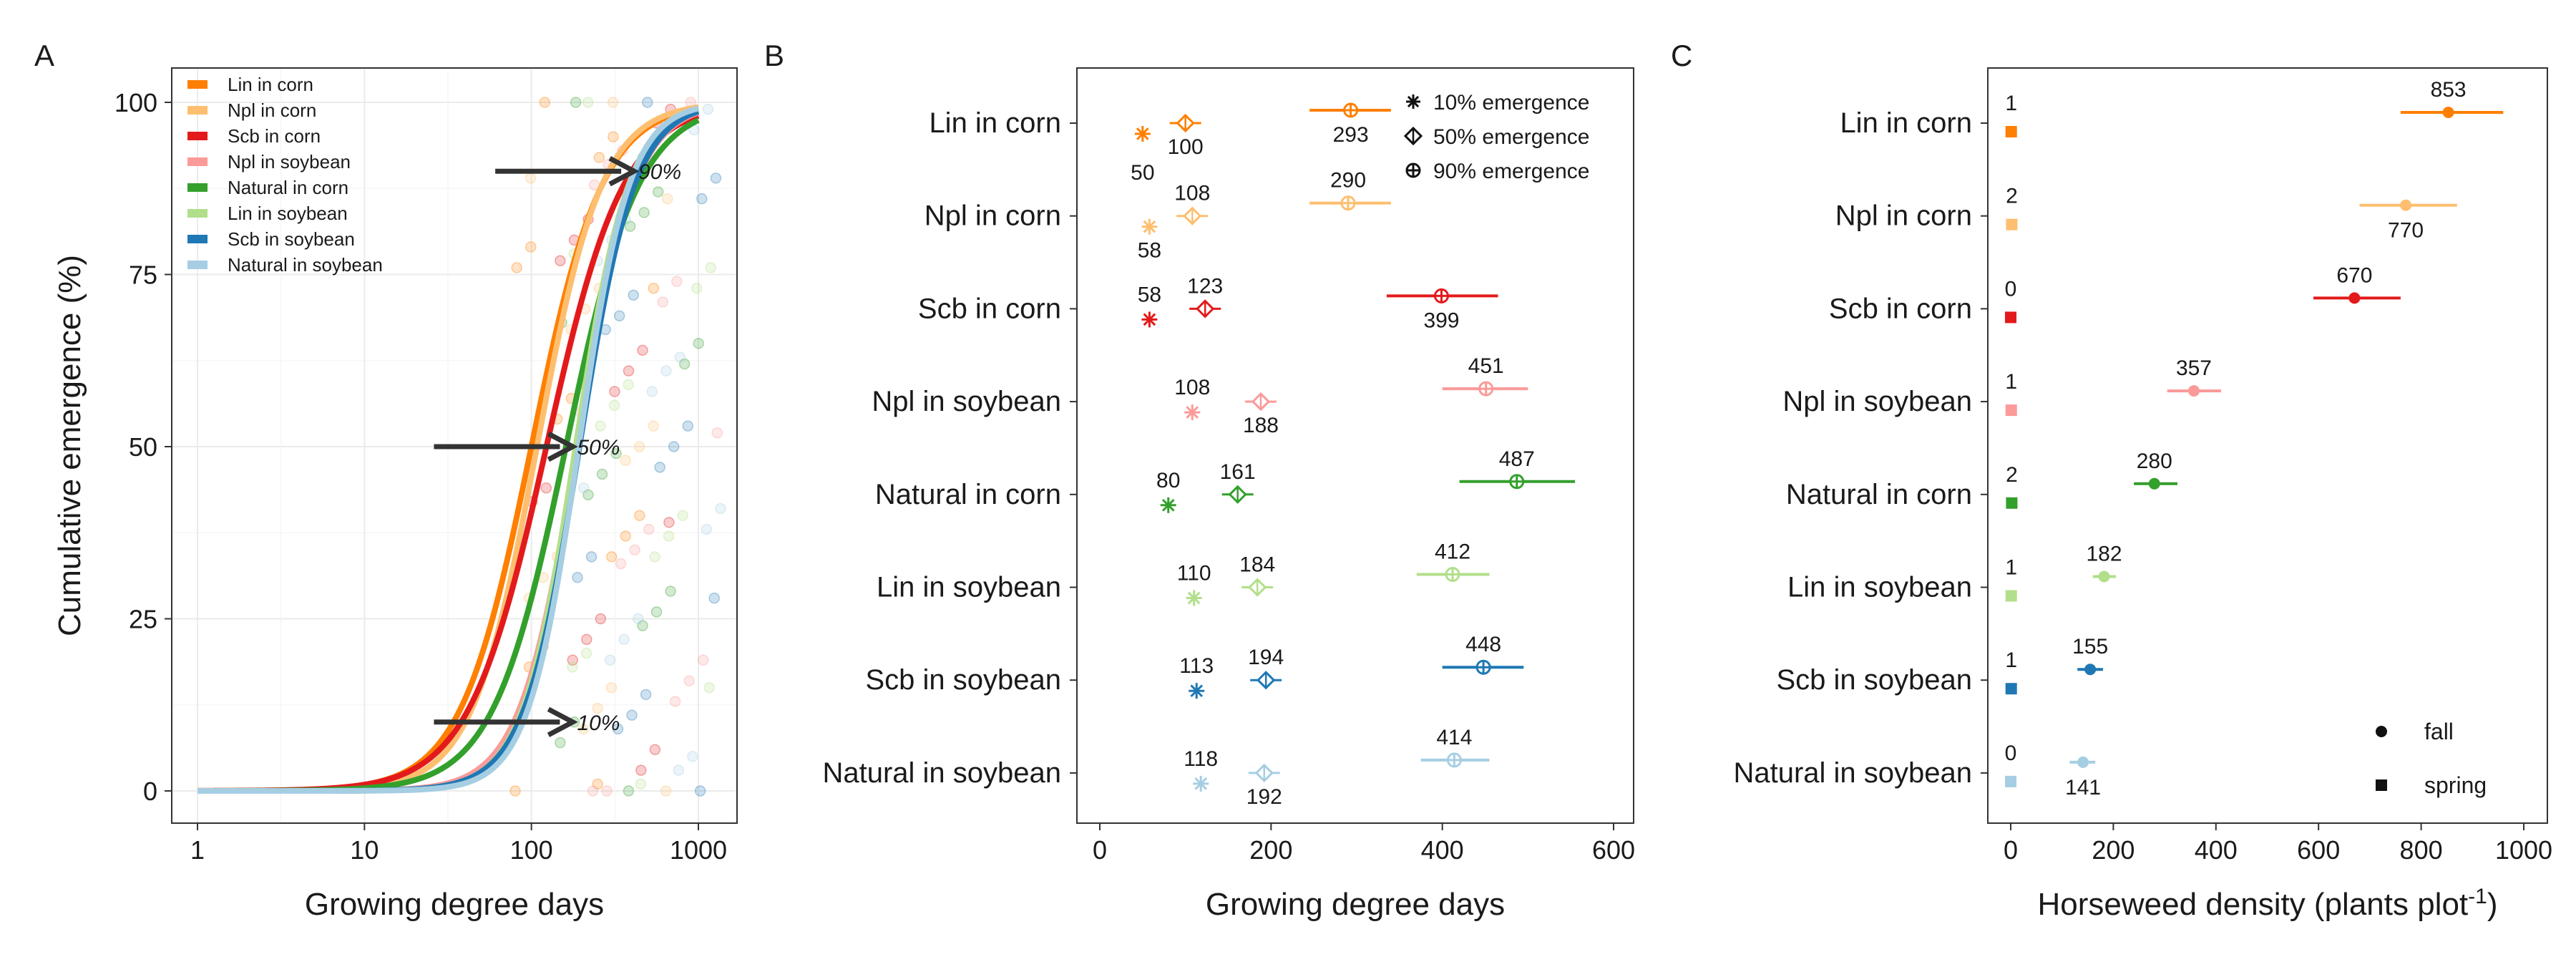 This screenshot has height=967, width=2576. Describe the element at coordinates (1681, 55) in the screenshot. I see `panel-label: C` at that location.